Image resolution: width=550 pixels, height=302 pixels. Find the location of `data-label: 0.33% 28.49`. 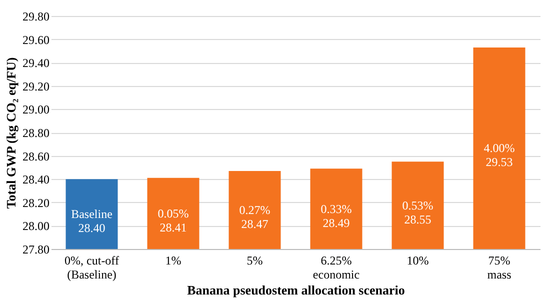

data-label: 0.33% 28.49 is located at coordinates (336, 216).